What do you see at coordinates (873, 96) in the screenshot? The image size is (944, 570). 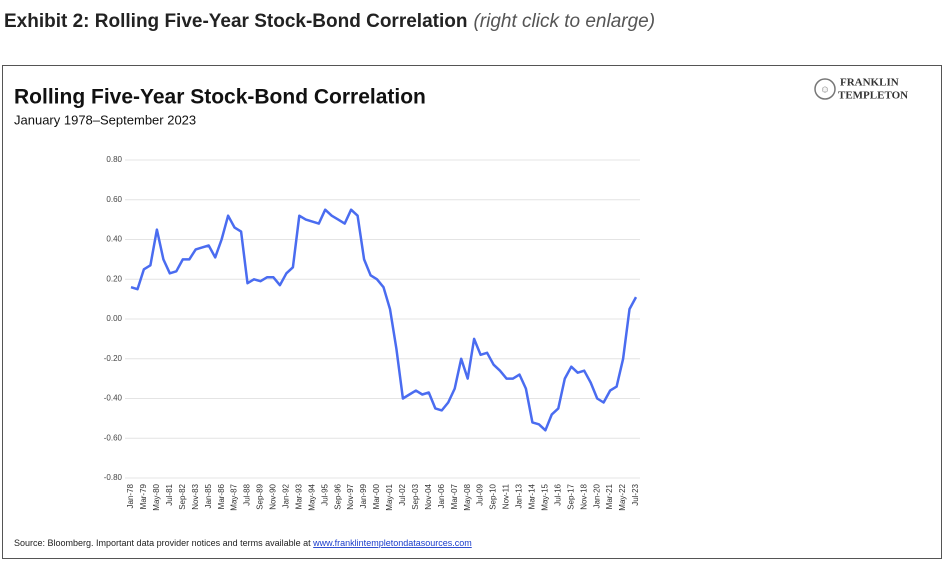 I see `logo-text: TEMPLETON` at bounding box center [873, 96].